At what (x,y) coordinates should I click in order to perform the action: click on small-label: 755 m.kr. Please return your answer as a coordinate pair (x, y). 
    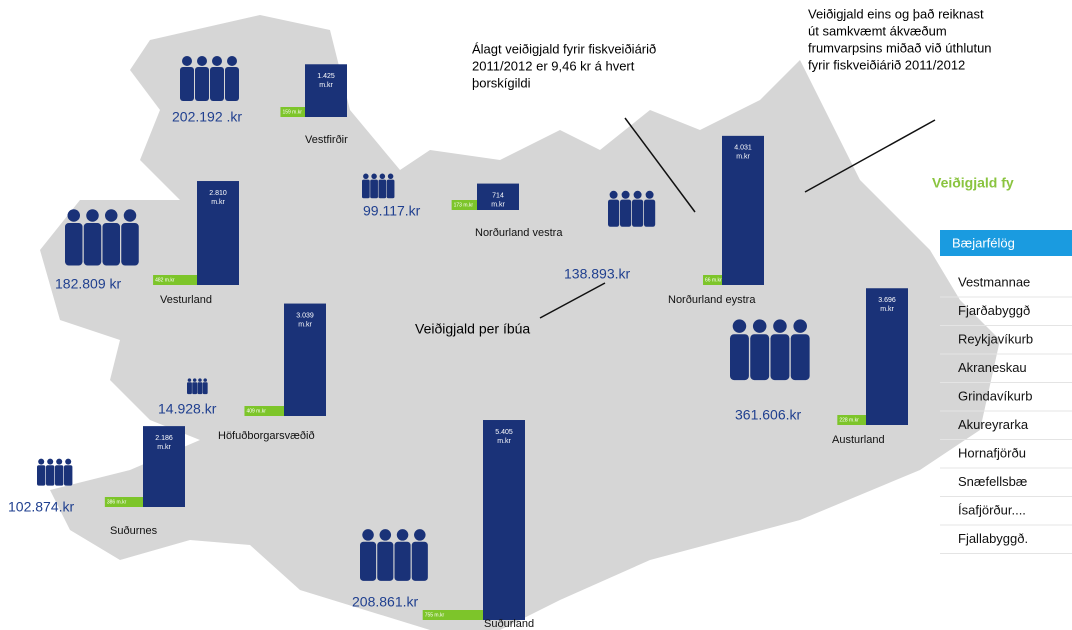
    Looking at the image, I should click on (435, 615).